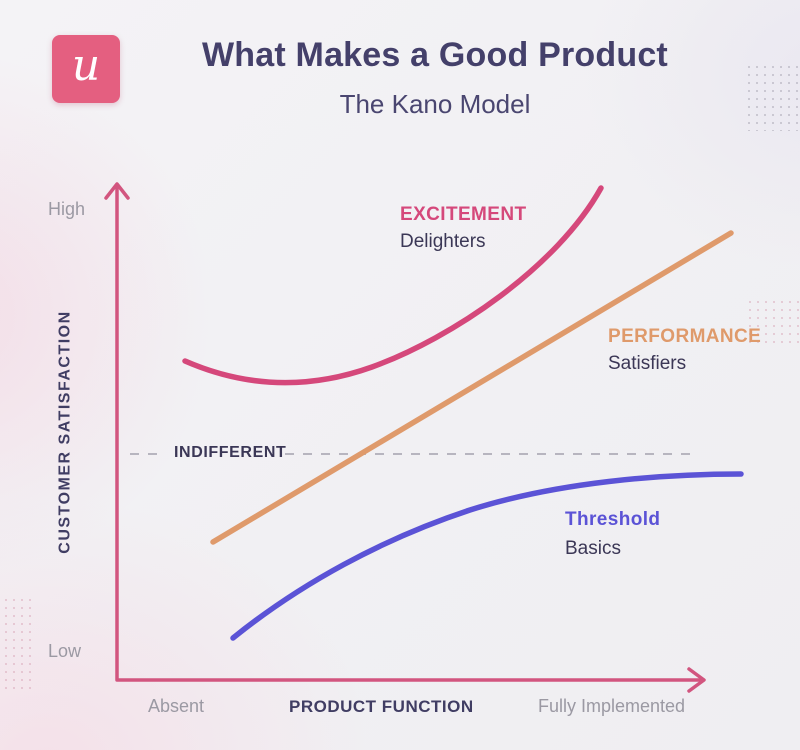 The width and height of the screenshot is (800, 750). I want to click on dot-grid-bottom-left, so click(19, 644).